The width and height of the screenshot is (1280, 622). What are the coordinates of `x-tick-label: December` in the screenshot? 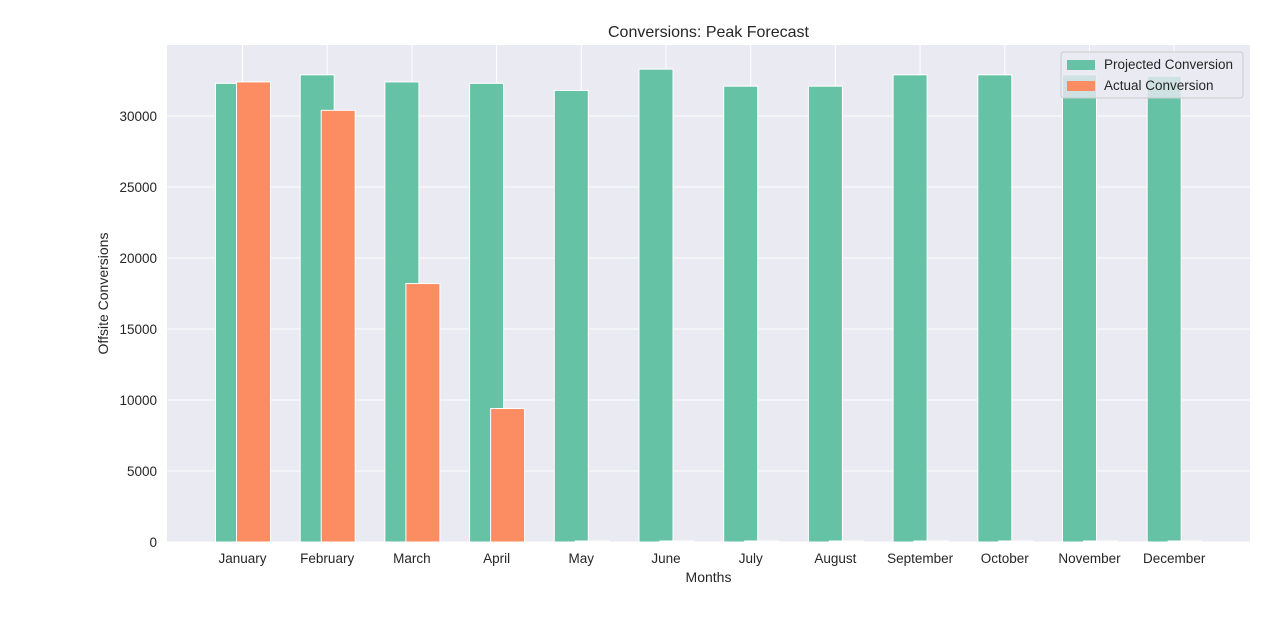 It's located at (1174, 558).